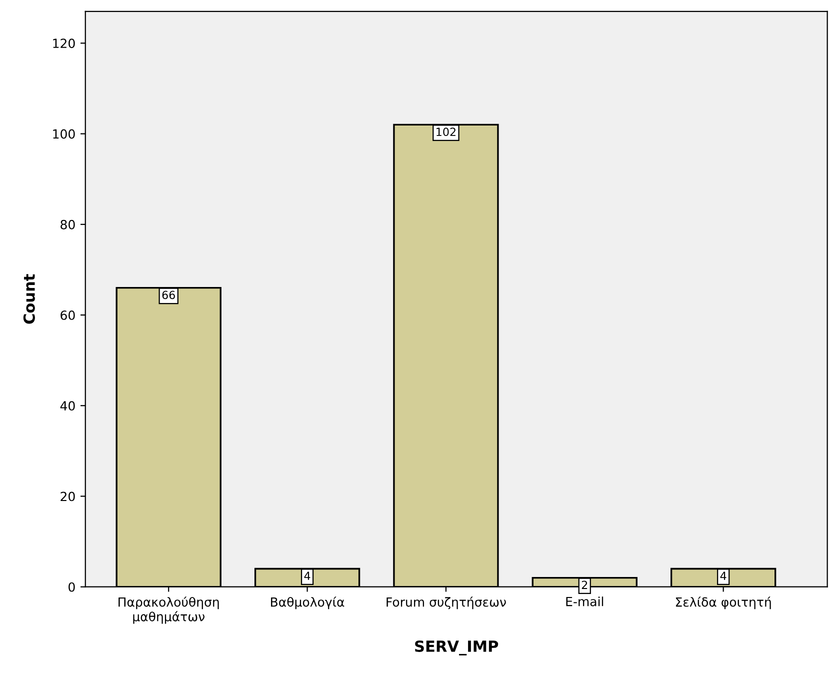 The height and width of the screenshot is (673, 829). I want to click on y-tick-label: 120, so click(64, 43).